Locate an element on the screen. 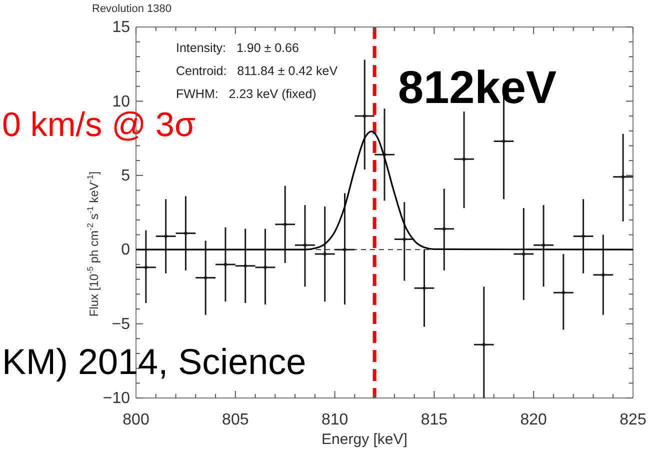 The height and width of the screenshot is (453, 654). y-tick-label: −10 is located at coordinates (116, 399).